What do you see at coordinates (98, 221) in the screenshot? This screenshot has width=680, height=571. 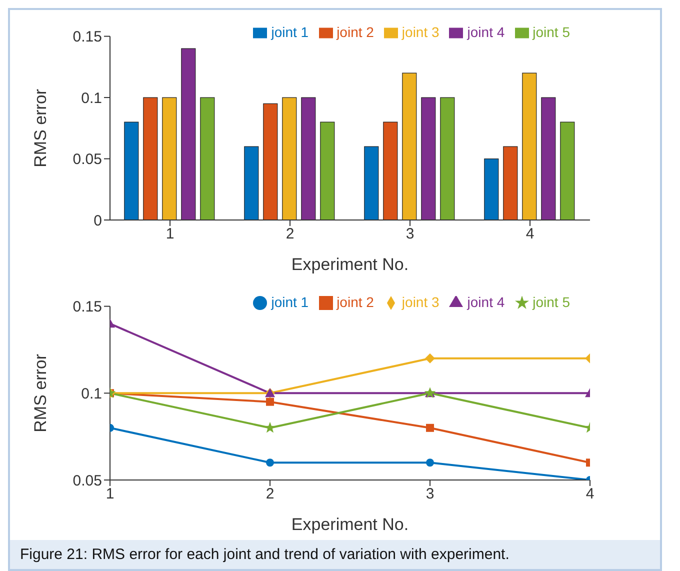 I see `y-tick-label: 0` at bounding box center [98, 221].